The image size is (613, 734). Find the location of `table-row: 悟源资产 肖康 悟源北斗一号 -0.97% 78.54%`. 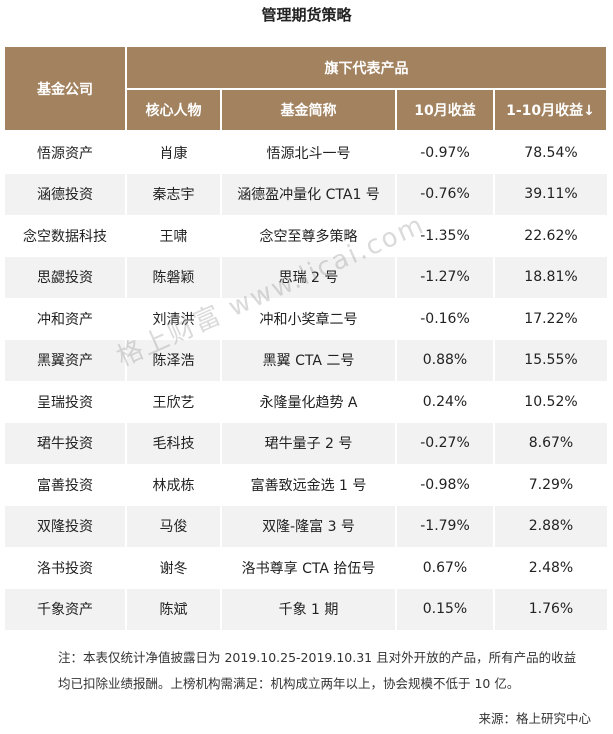

table-row: 悟源资产 肖康 悟源北斗一号 -0.97% 78.54% is located at coordinates (305, 152).